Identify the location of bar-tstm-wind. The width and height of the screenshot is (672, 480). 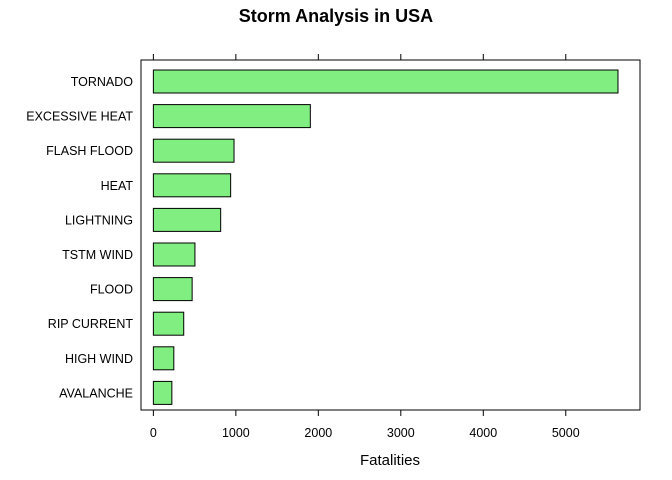
(174, 254).